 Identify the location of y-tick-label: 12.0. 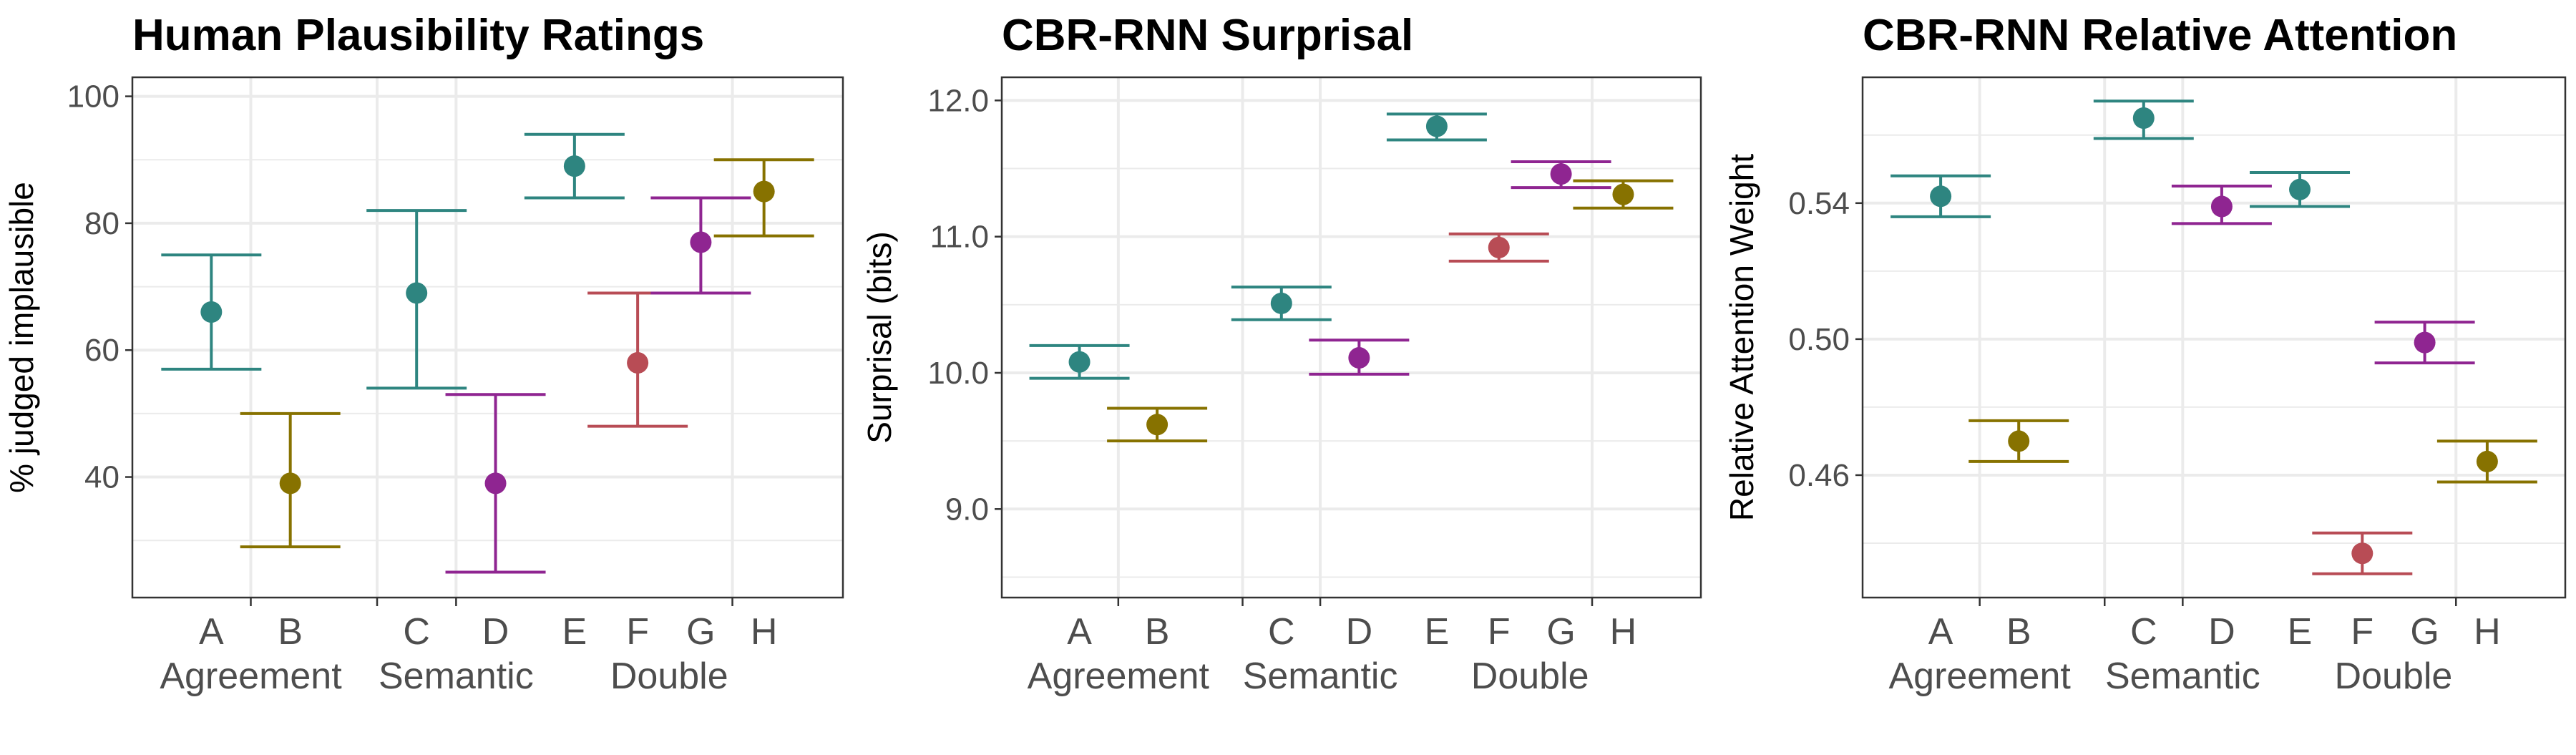
(958, 100).